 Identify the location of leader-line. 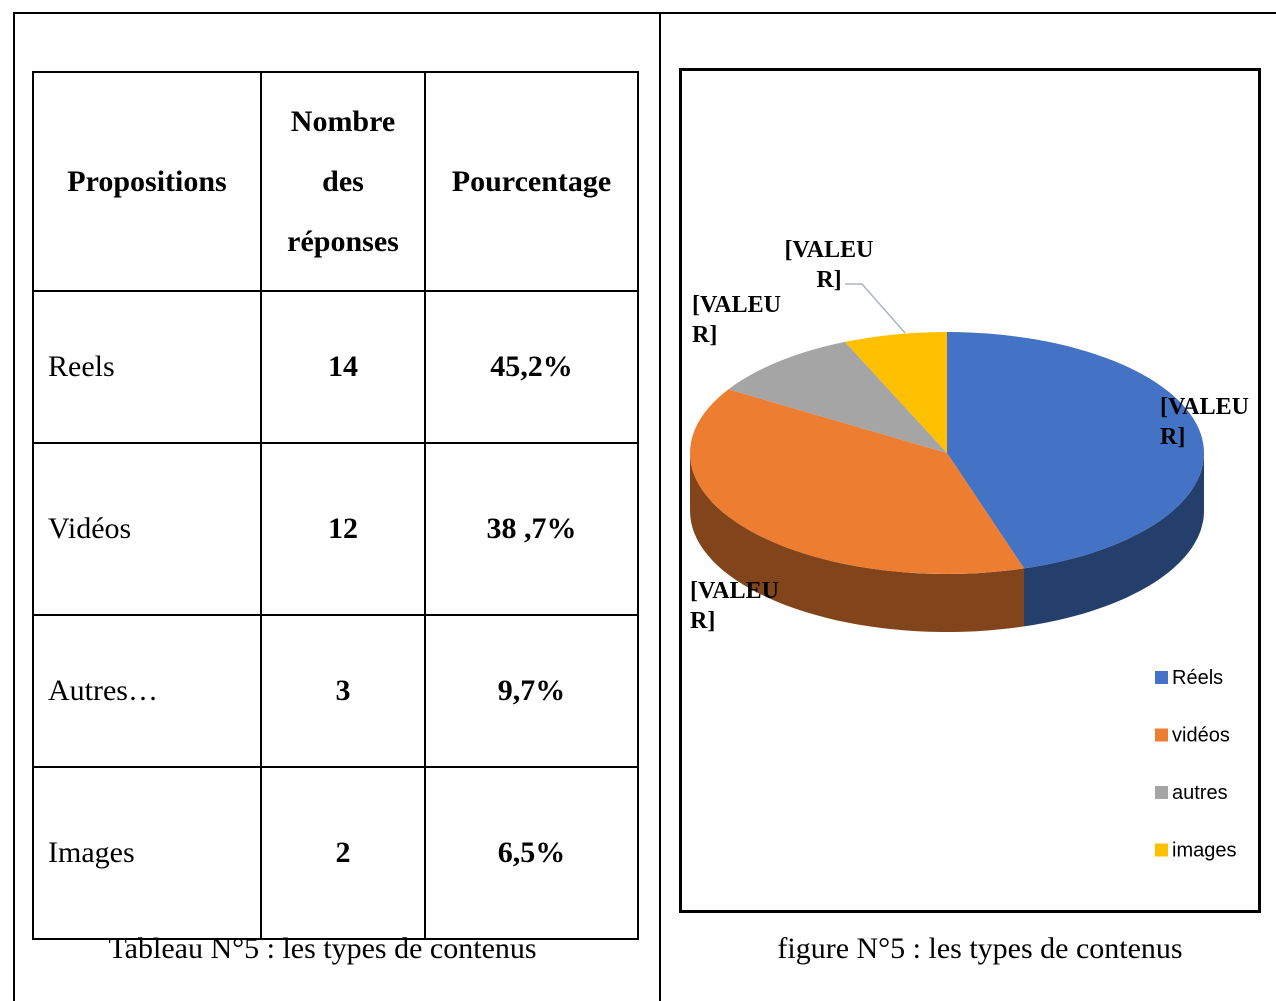
(875, 308).